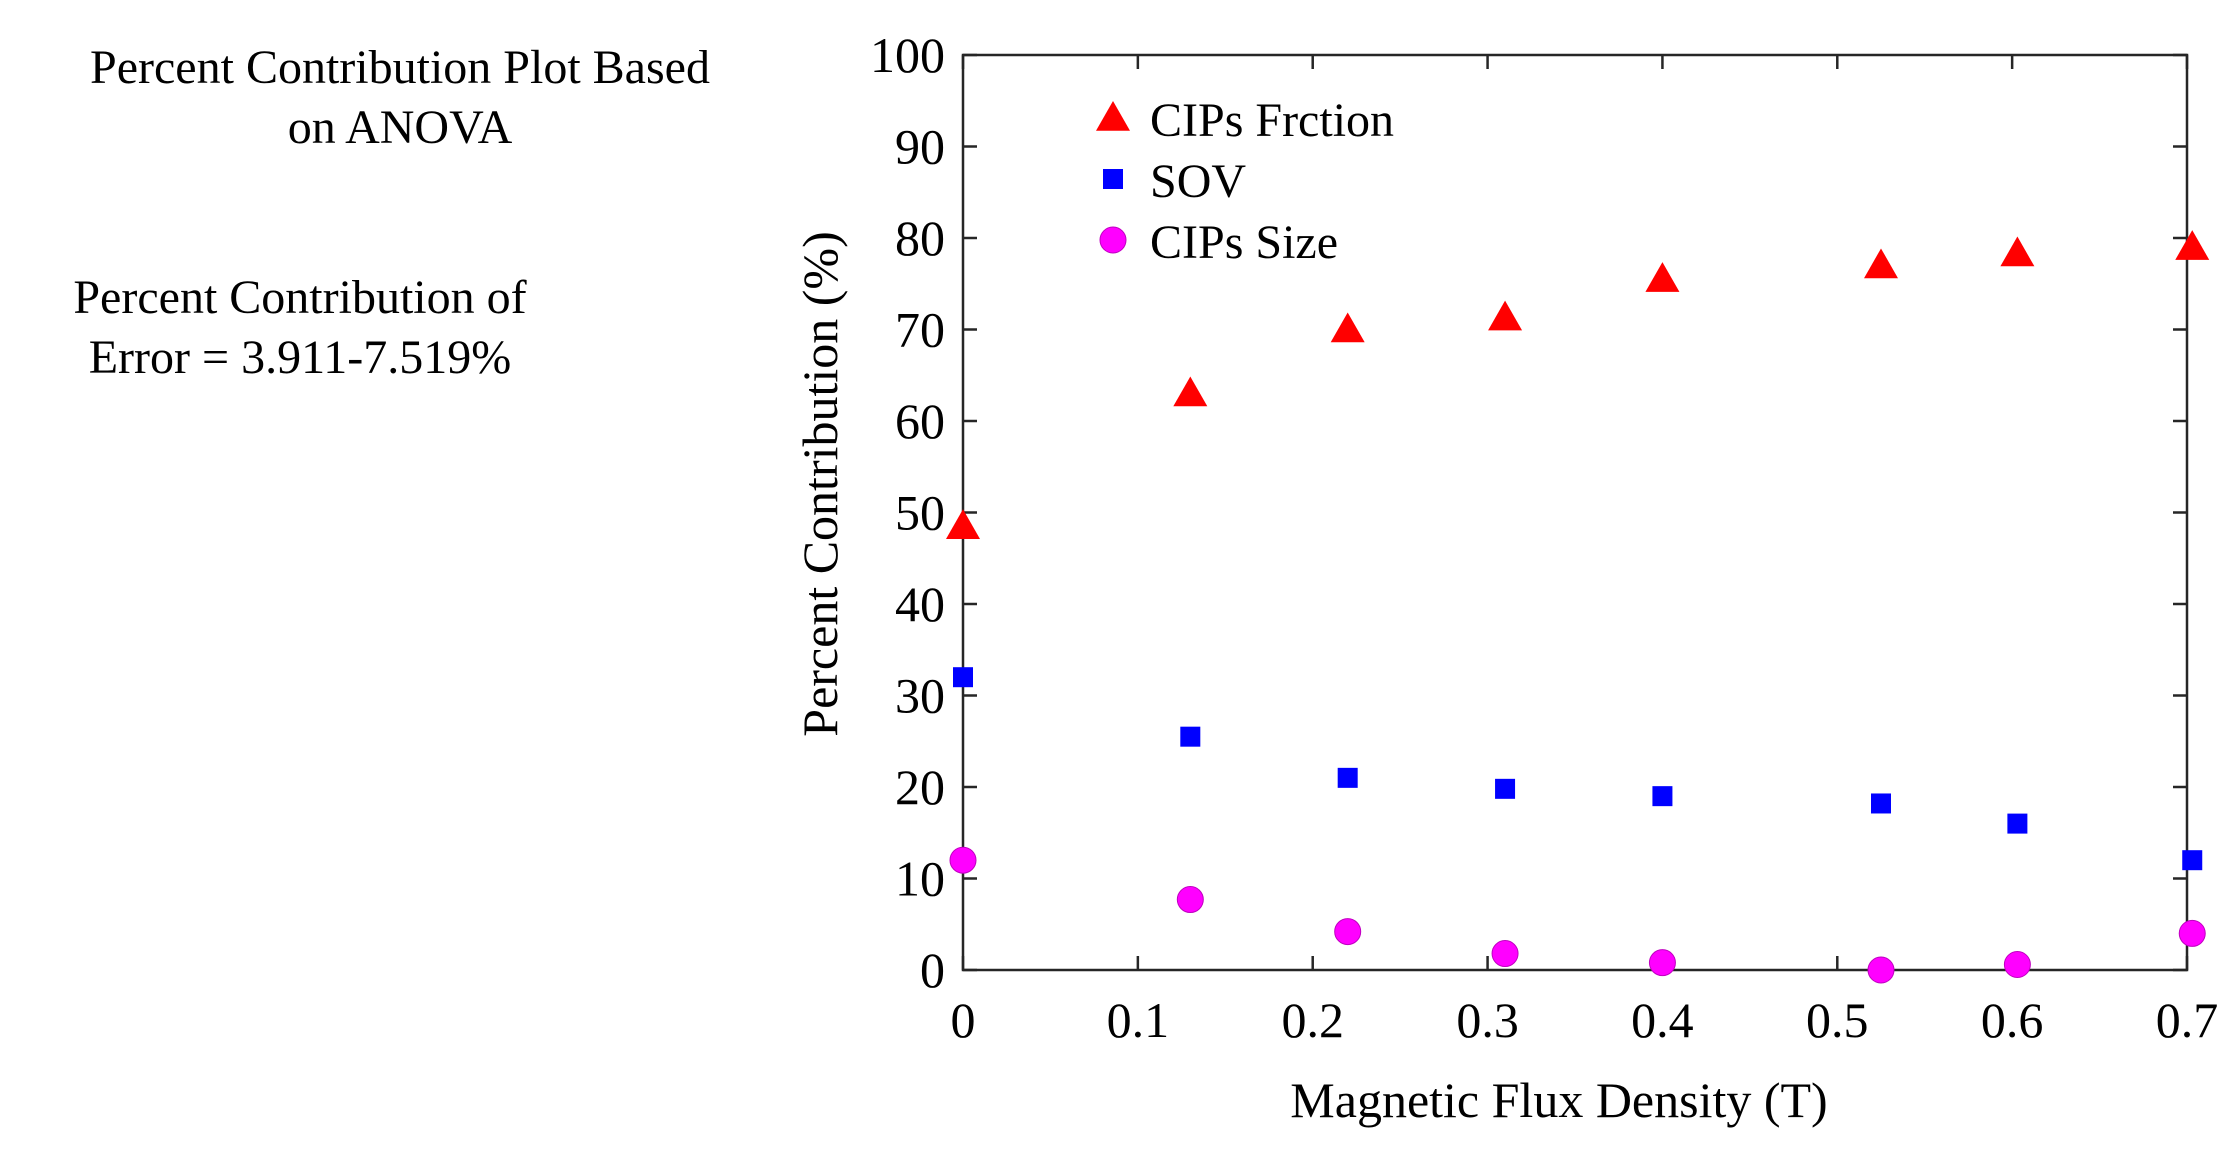  What do you see at coordinates (1113, 179) in the screenshot?
I see `legend-marker-sov` at bounding box center [1113, 179].